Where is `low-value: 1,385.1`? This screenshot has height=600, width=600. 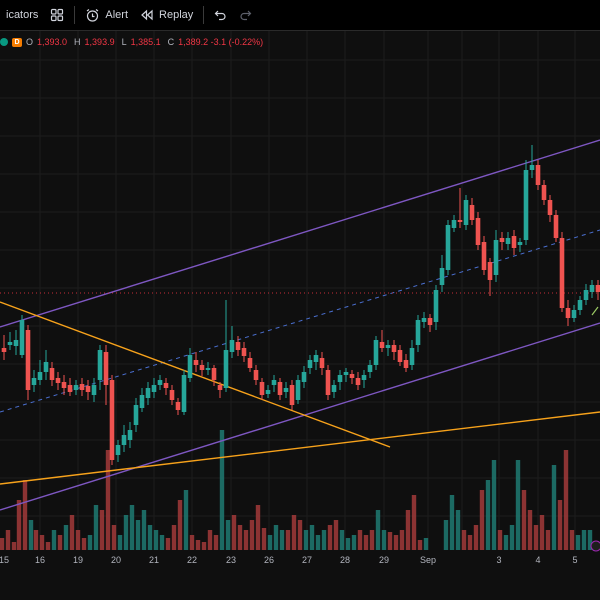
low-value: 1,385.1 is located at coordinates (145, 42).